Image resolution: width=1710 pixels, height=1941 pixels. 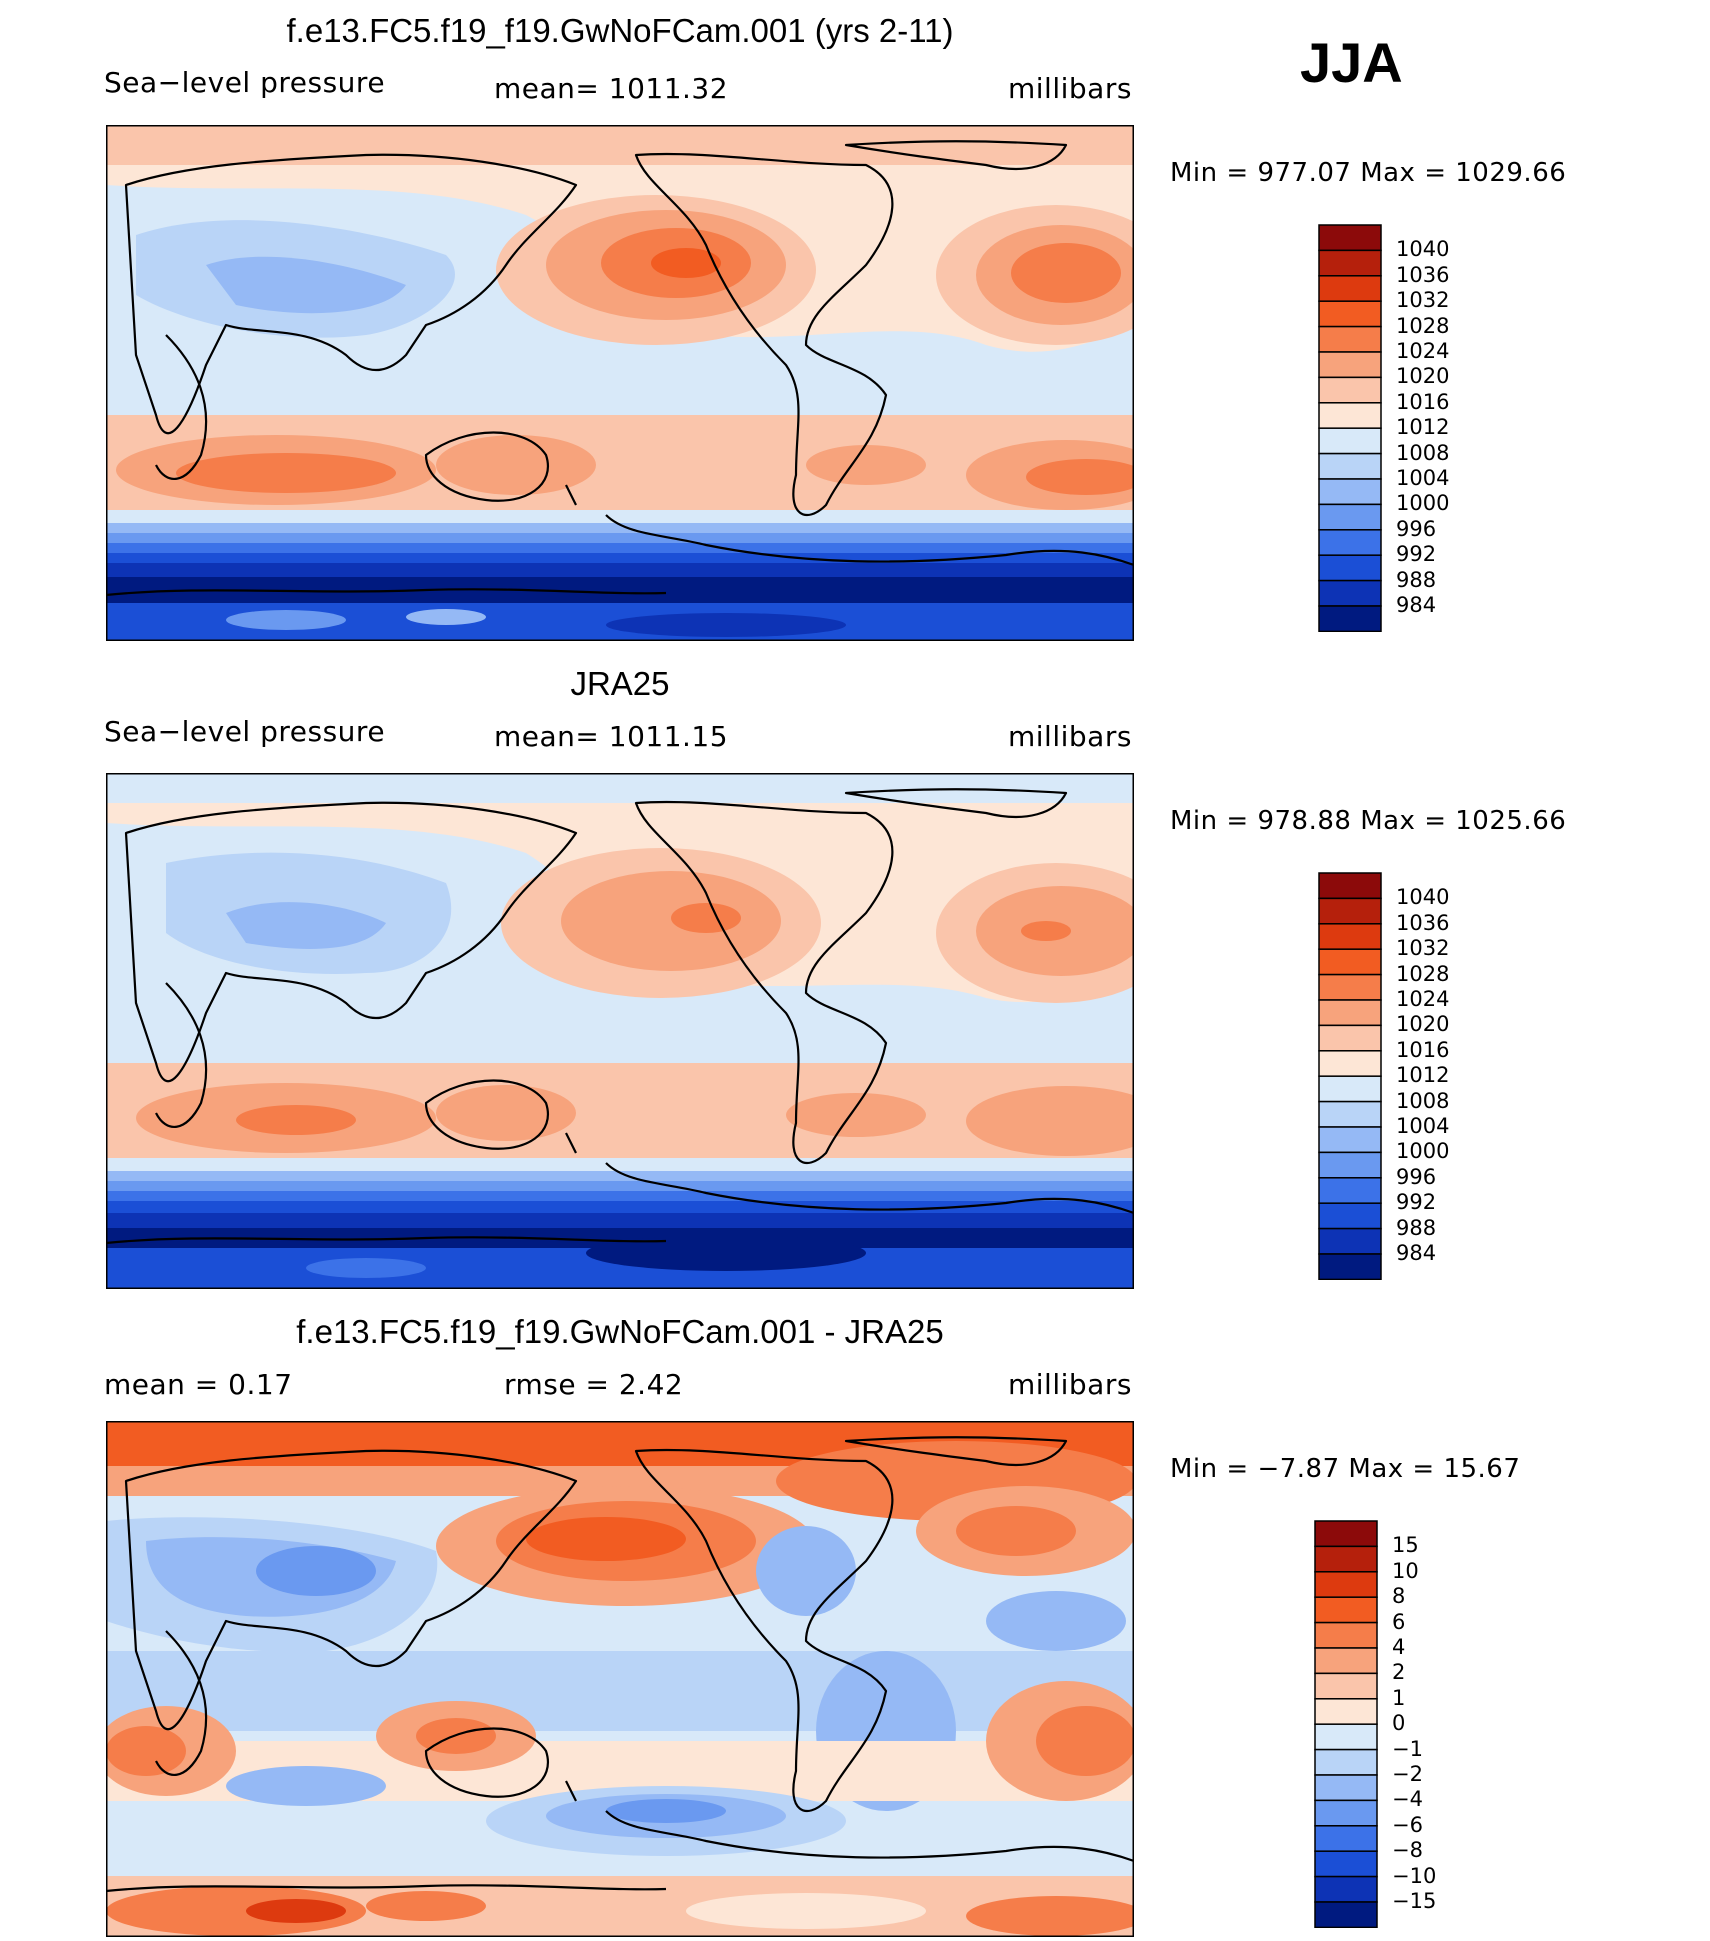 What do you see at coordinates (1407, 1748) in the screenshot?
I see `colorbar-tick-label: −1` at bounding box center [1407, 1748].